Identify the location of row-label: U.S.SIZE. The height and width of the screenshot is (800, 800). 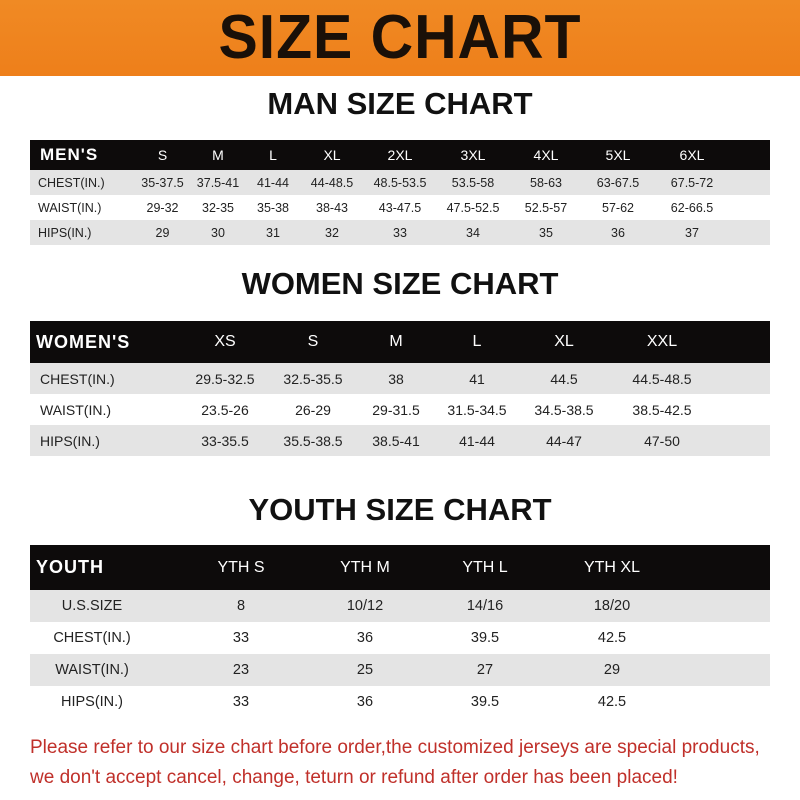
(92, 606).